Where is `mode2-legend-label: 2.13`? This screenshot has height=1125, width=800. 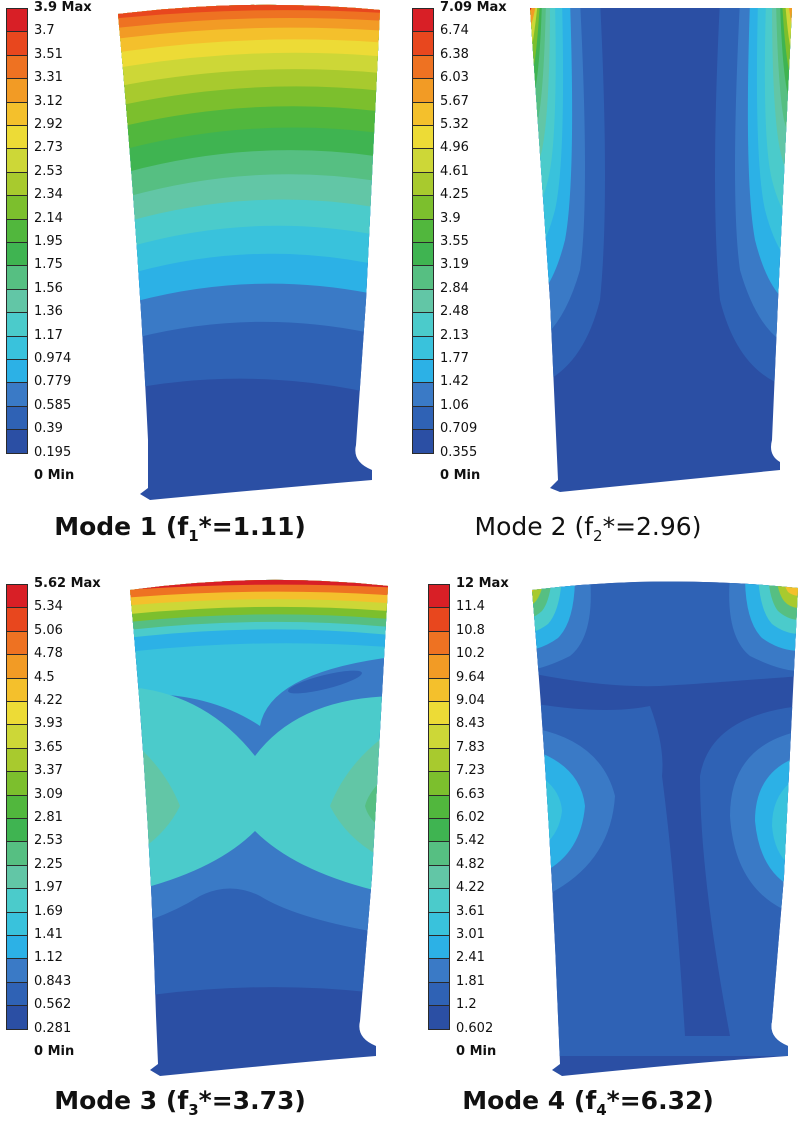 mode2-legend-label: 2.13 is located at coordinates (454, 335).